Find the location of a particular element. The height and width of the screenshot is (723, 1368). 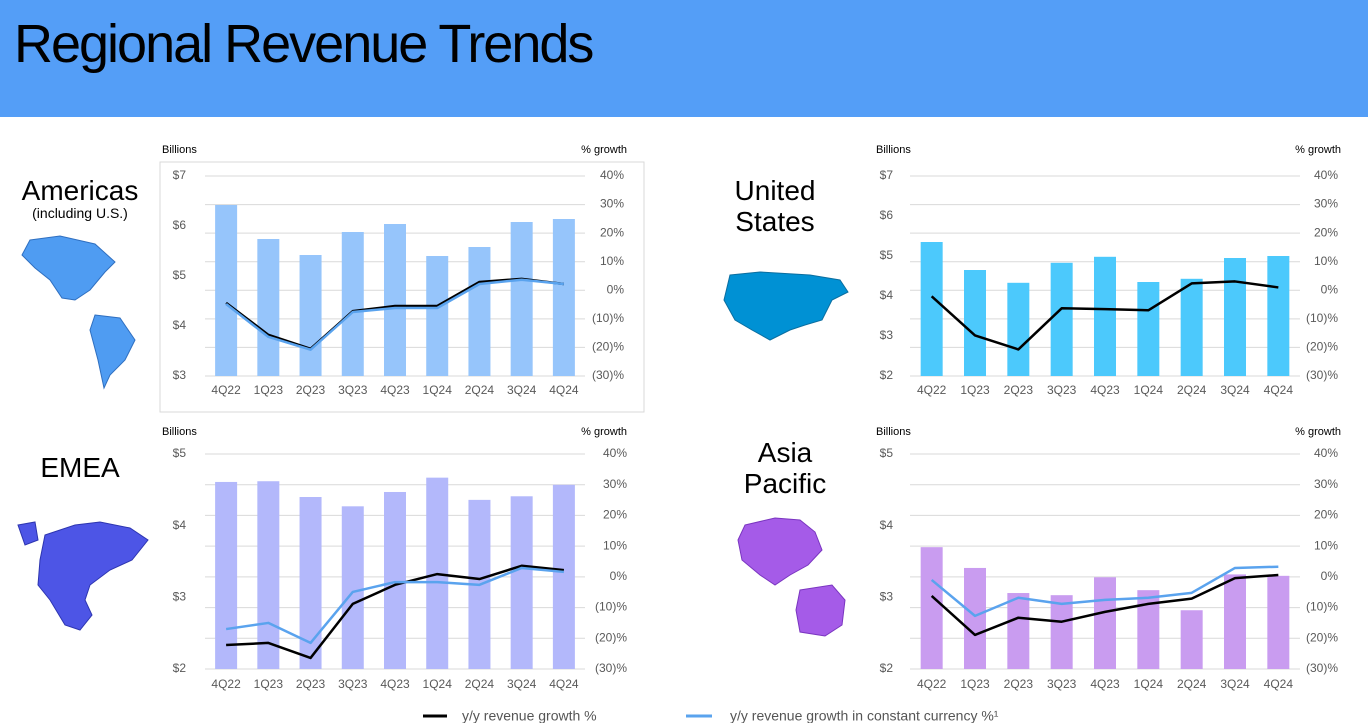

region-label: United is located at coordinates (775, 190).